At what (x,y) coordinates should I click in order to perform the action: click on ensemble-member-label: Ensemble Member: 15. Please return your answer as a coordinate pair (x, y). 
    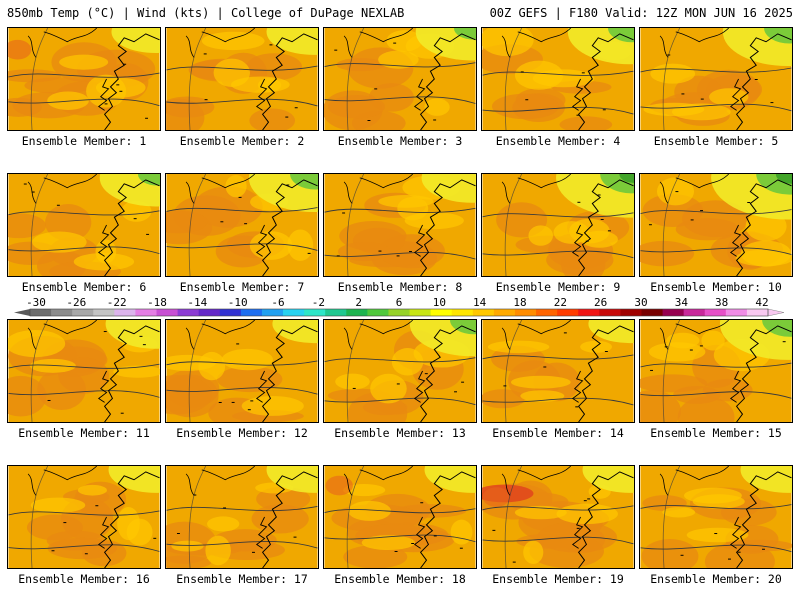
    Looking at the image, I should click on (716, 433).